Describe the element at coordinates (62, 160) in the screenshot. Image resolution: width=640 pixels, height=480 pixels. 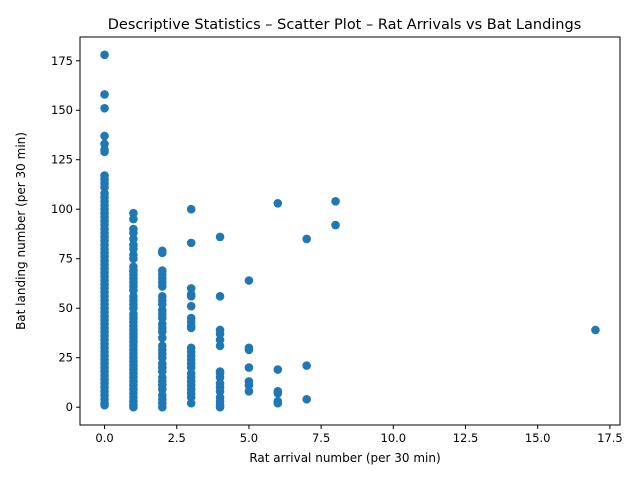
I see `y-tick-label: 125` at that location.